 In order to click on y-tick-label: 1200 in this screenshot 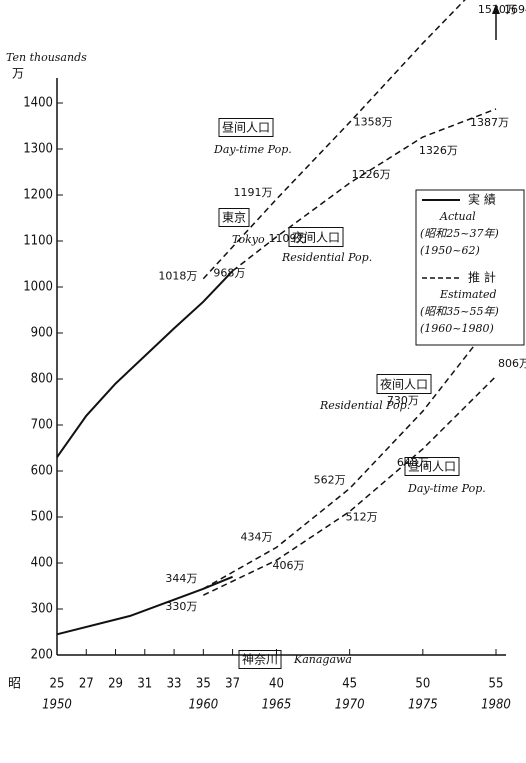, I will do `click(38, 195)`.